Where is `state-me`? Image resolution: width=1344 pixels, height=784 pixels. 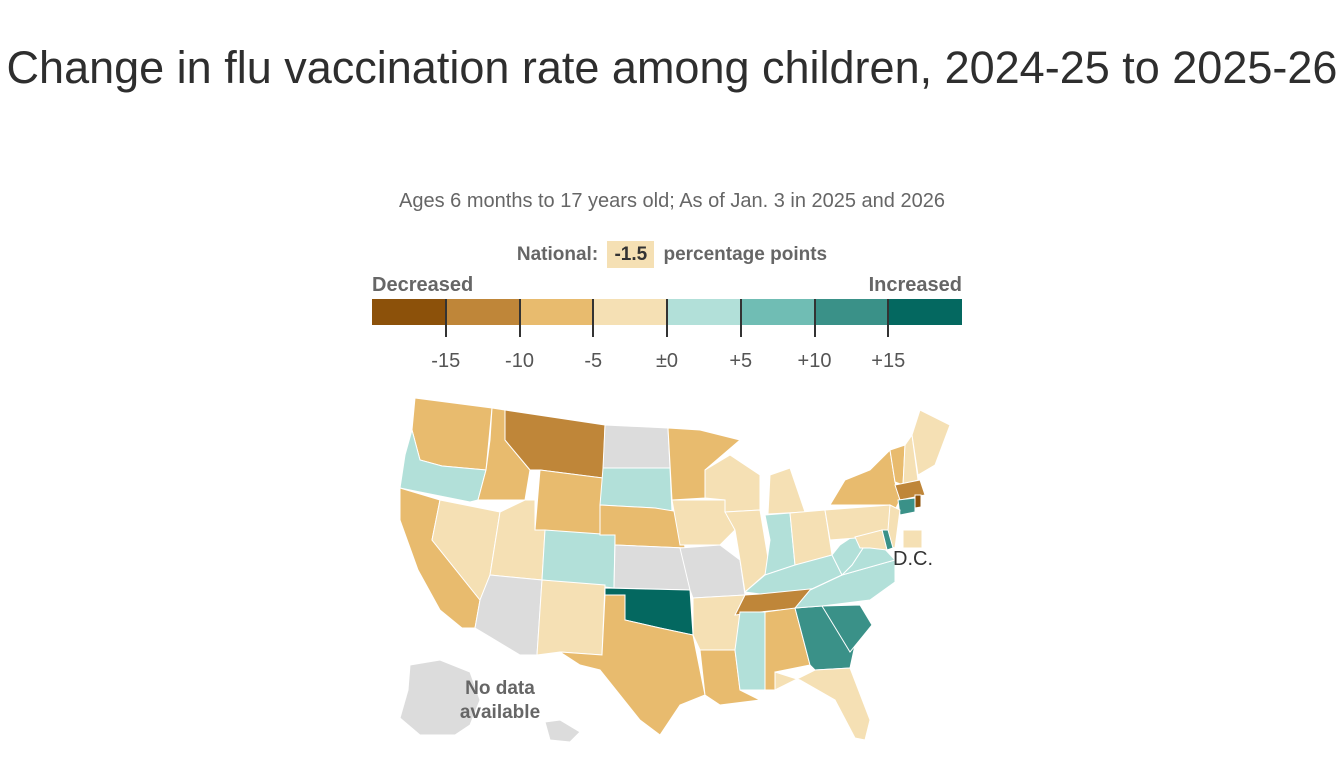
state-me is located at coordinates (931, 442).